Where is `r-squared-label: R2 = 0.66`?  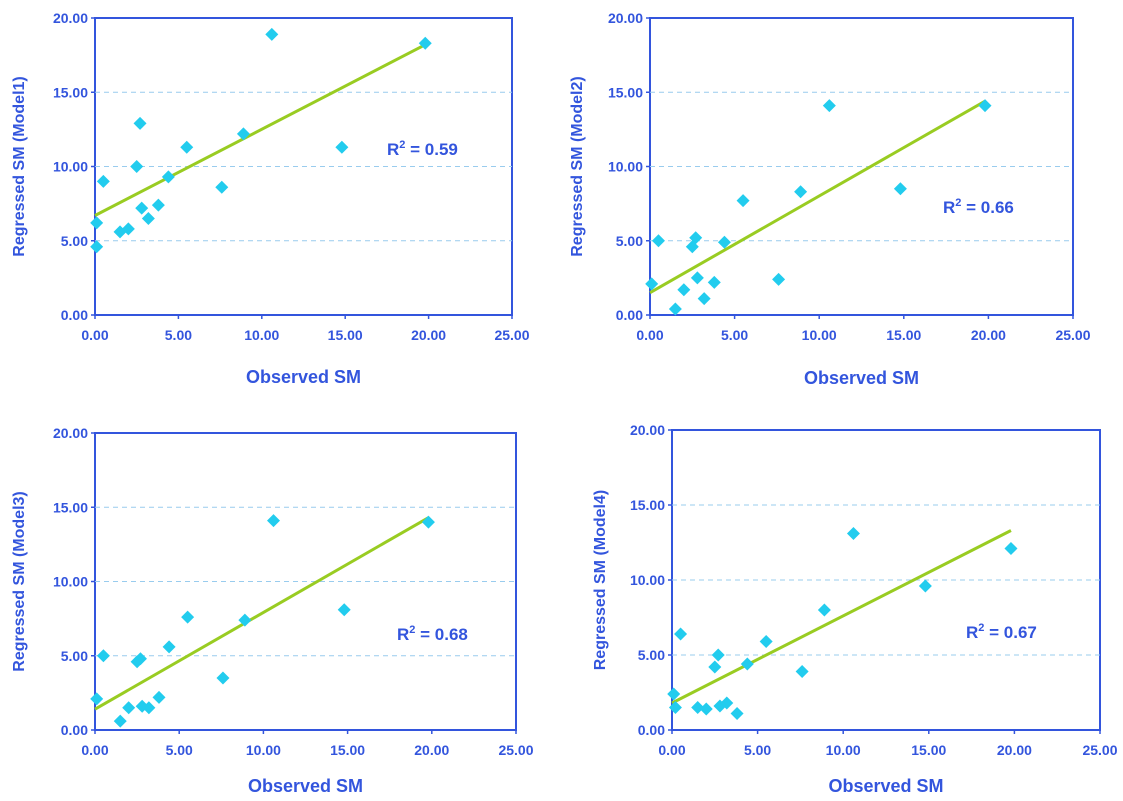
r-squared-label: R2 = 0.66 is located at coordinates (978, 207).